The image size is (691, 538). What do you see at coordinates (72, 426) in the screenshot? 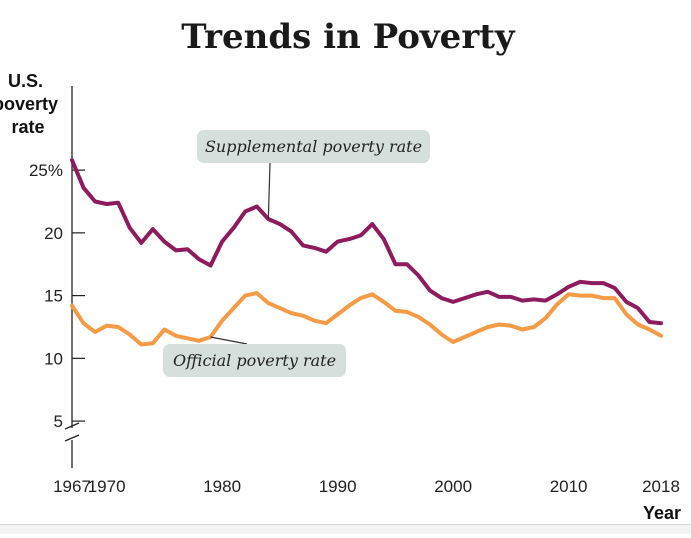
I see `axis-break-mark-upper` at bounding box center [72, 426].